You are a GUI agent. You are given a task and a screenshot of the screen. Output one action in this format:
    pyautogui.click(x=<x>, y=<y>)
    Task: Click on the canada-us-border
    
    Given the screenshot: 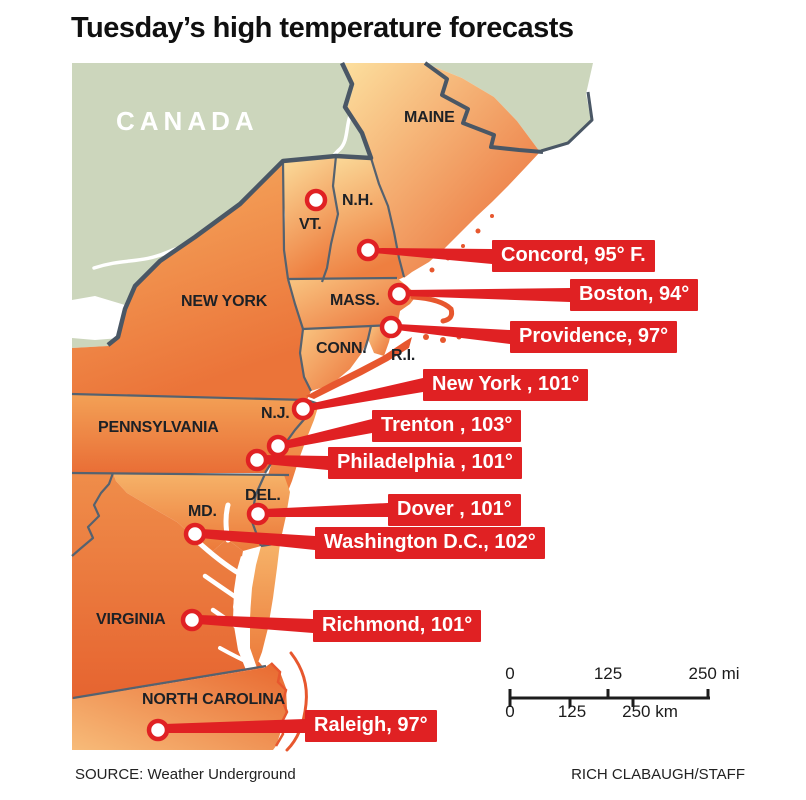 What is the action you would take?
    pyautogui.click(x=240, y=204)
    